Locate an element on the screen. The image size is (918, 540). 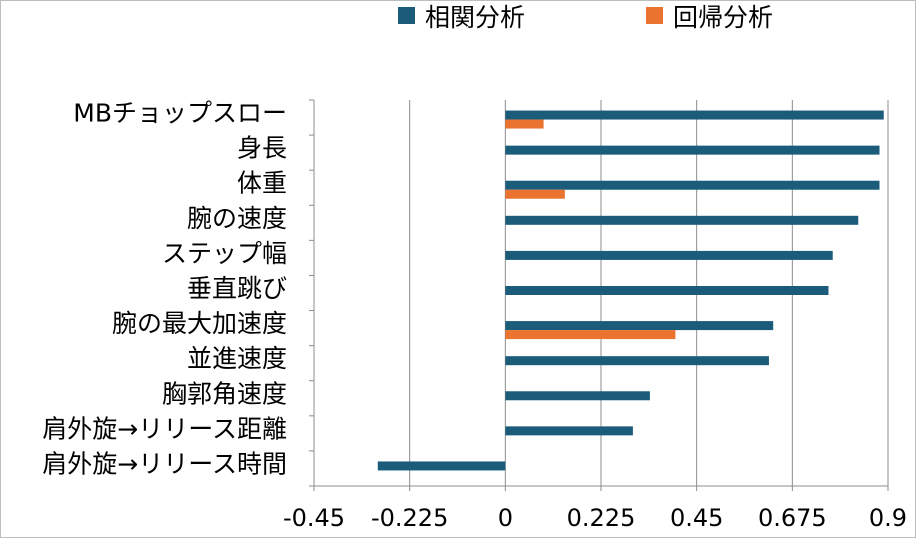
category-label: 肩外旋→リリース距離 is located at coordinates (164, 428).